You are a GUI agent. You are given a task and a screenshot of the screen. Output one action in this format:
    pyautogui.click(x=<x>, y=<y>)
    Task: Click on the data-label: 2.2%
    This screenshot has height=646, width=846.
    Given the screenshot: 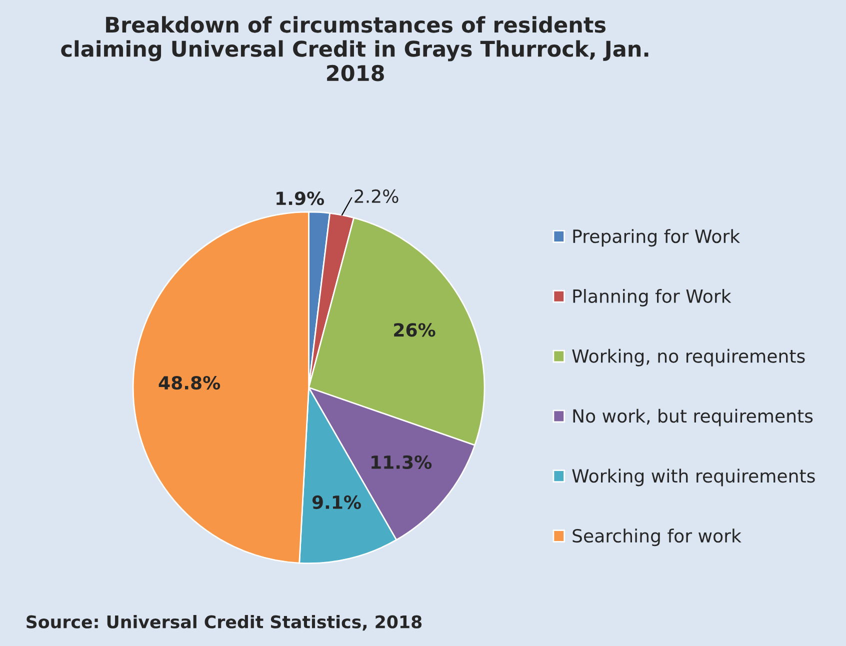 What is the action you would take?
    pyautogui.click(x=376, y=196)
    